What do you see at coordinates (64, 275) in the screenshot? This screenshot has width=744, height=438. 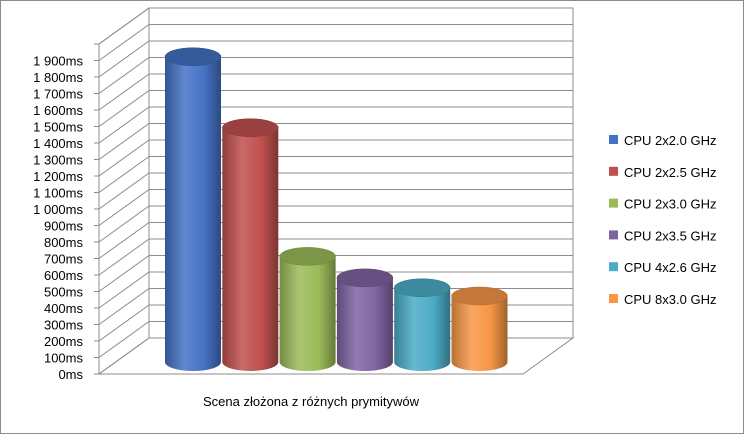 I see `y-tick-label: 600ms` at bounding box center [64, 275].